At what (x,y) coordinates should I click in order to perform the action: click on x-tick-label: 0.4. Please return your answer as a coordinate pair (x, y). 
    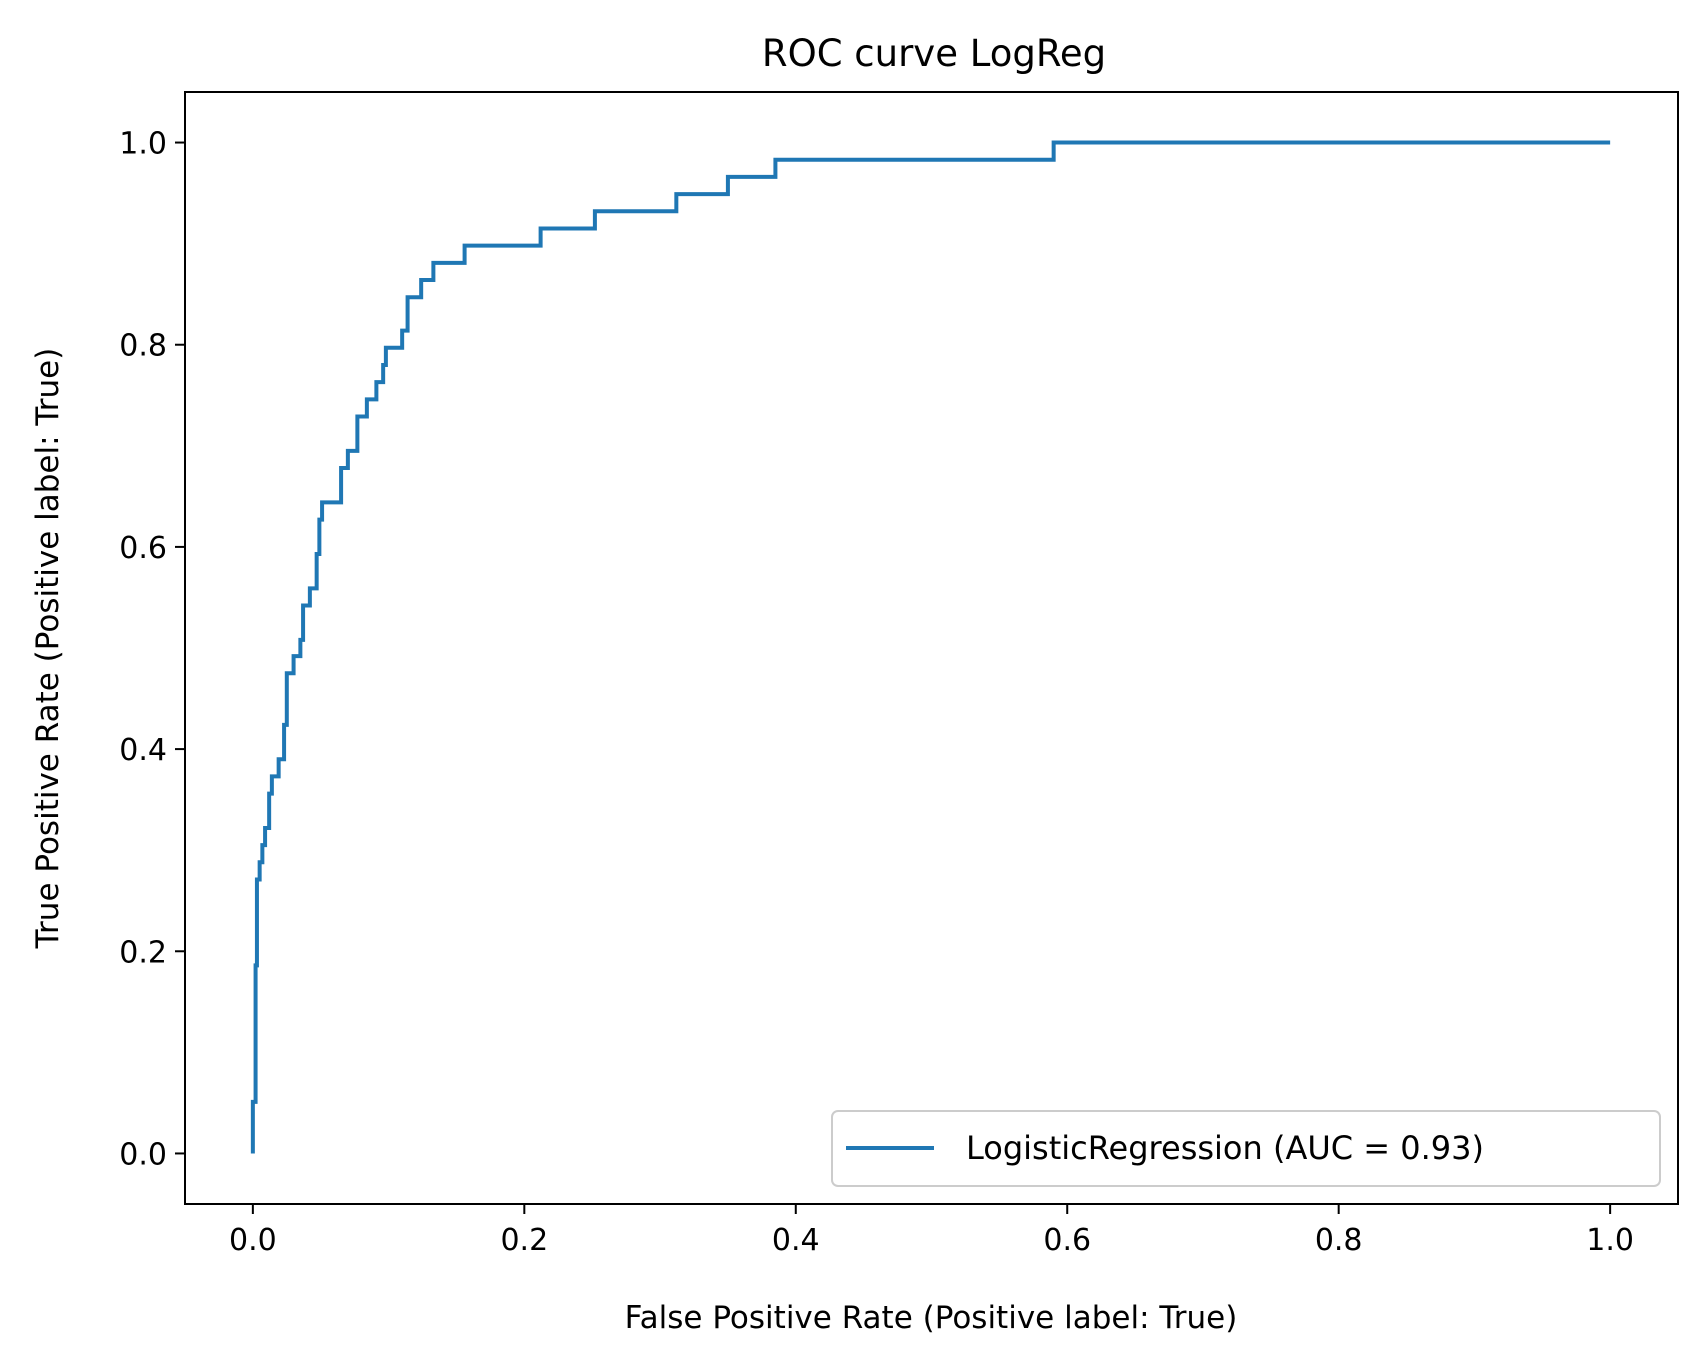
    Looking at the image, I should click on (796, 1240).